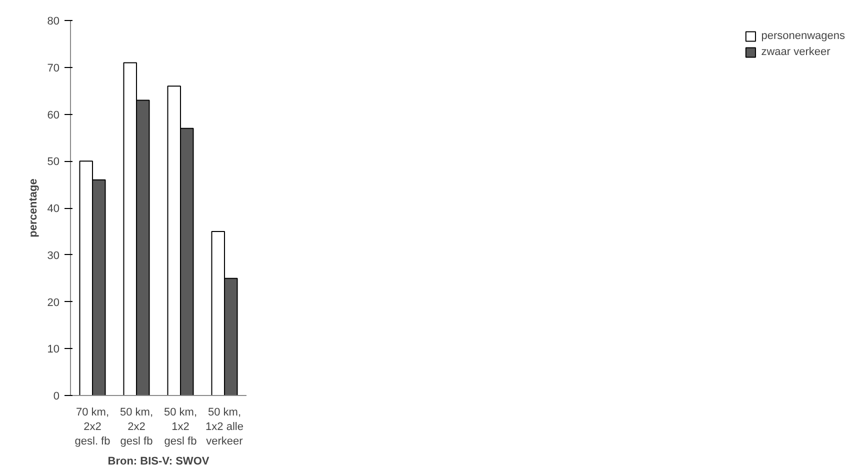 Image resolution: width=859 pixels, height=474 pixels. Describe the element at coordinates (53, 162) in the screenshot. I see `y-tick-label: 50` at that location.